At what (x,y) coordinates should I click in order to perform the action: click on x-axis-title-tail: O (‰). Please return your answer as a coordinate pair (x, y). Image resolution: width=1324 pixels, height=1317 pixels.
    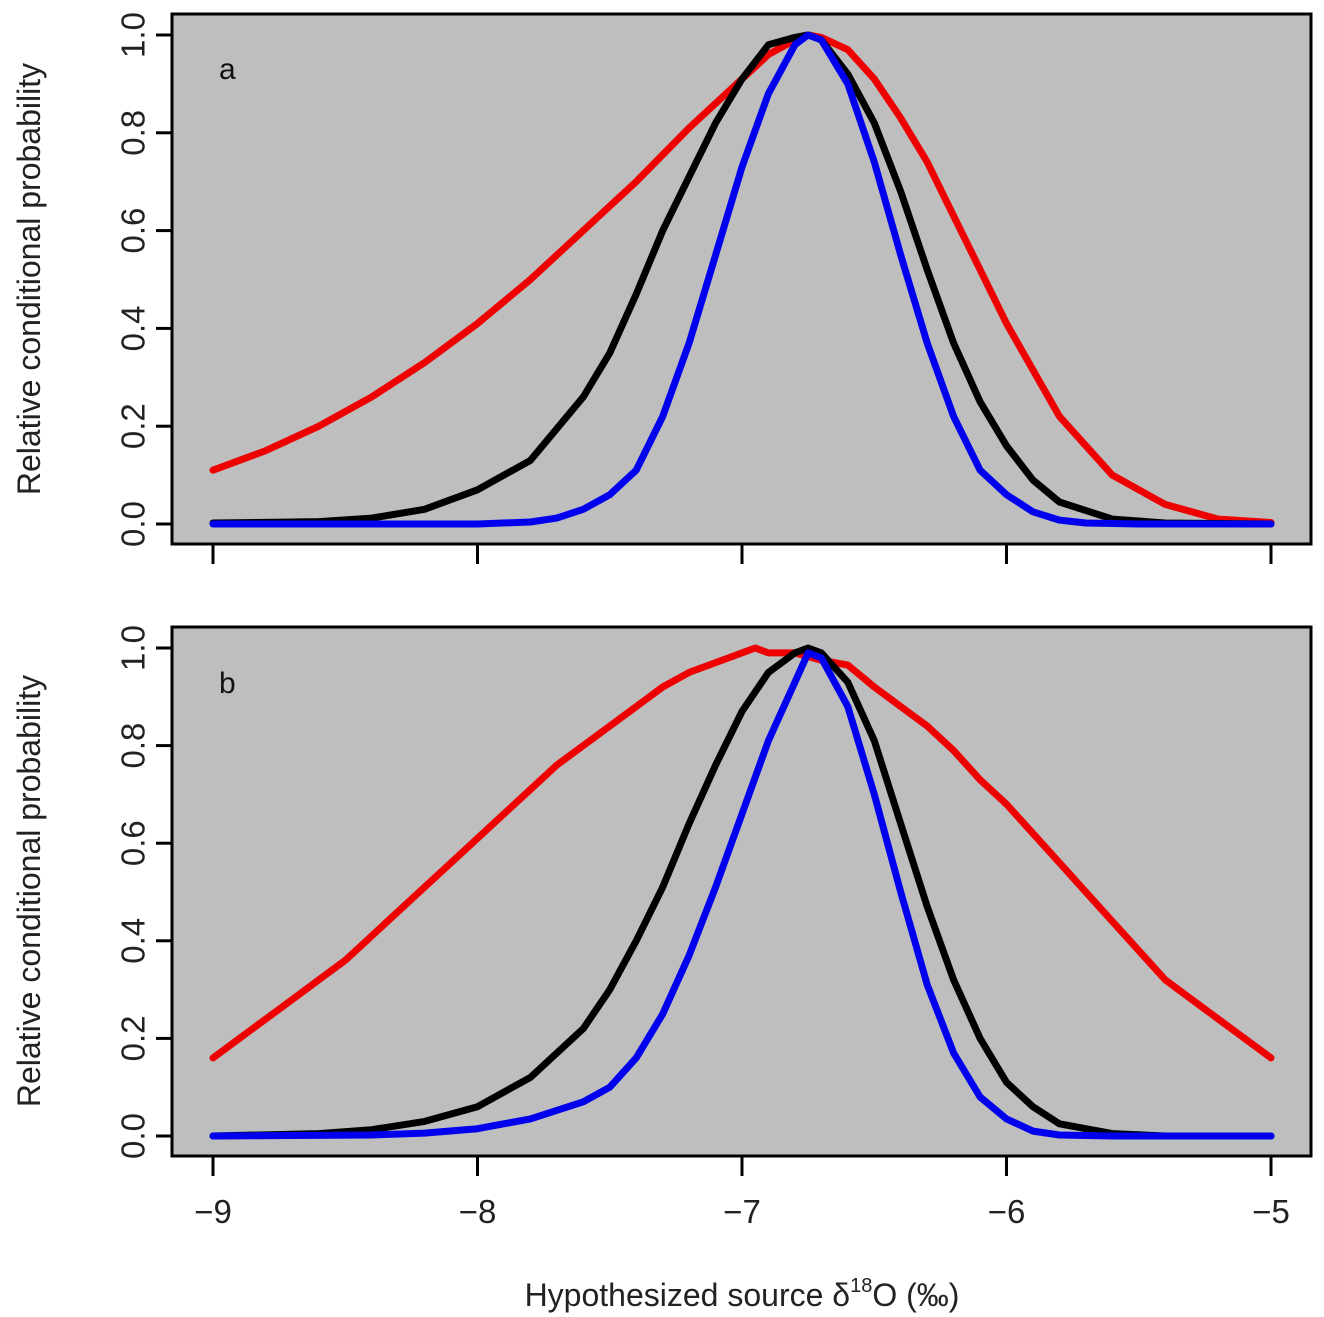
    Looking at the image, I should click on (915, 1295).